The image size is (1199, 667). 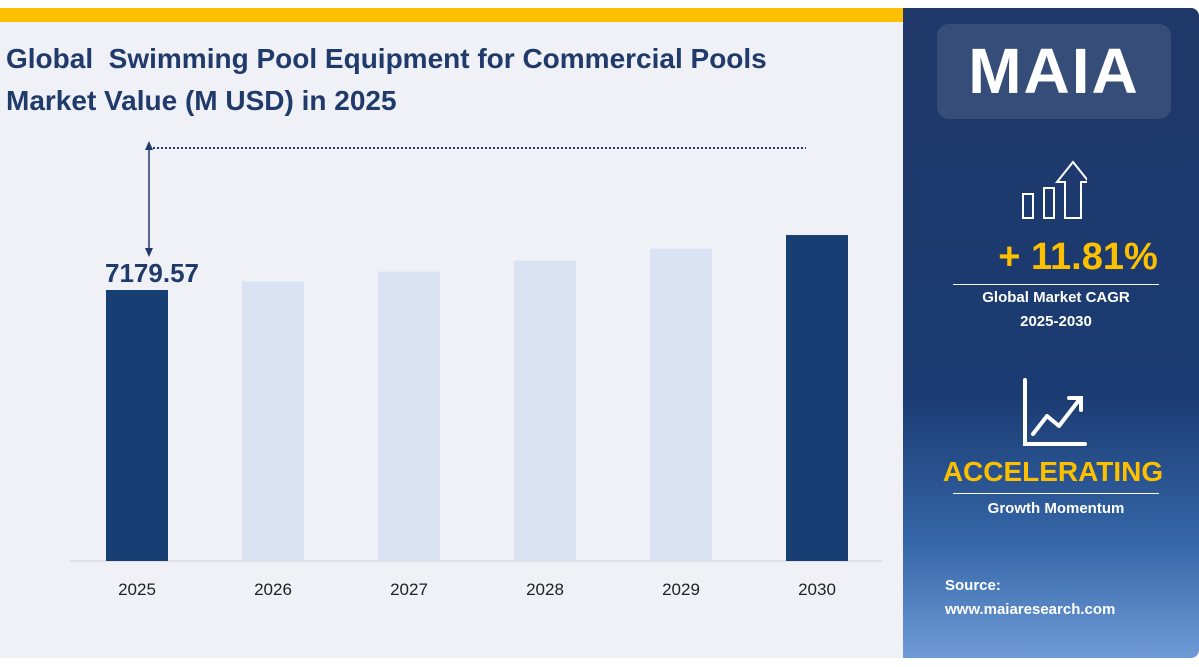 What do you see at coordinates (1078, 257) in the screenshot?
I see `cagr-value: + 11.81%` at bounding box center [1078, 257].